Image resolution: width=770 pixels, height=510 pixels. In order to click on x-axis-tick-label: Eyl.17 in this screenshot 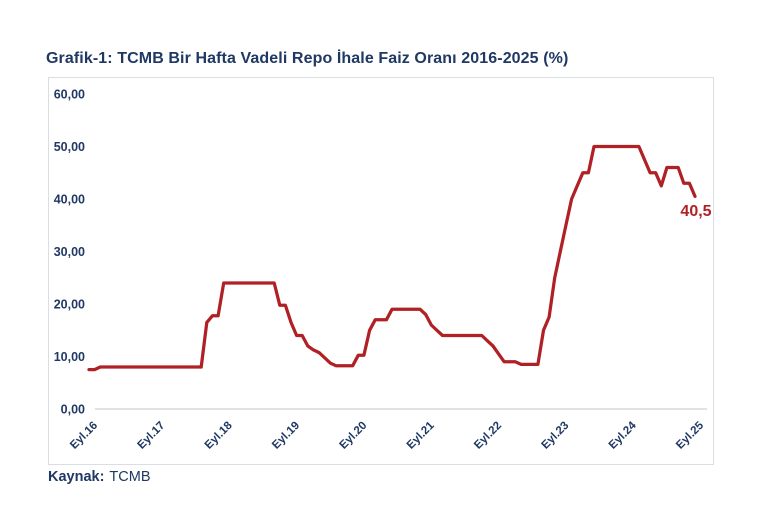, I will do `click(151, 436)`.